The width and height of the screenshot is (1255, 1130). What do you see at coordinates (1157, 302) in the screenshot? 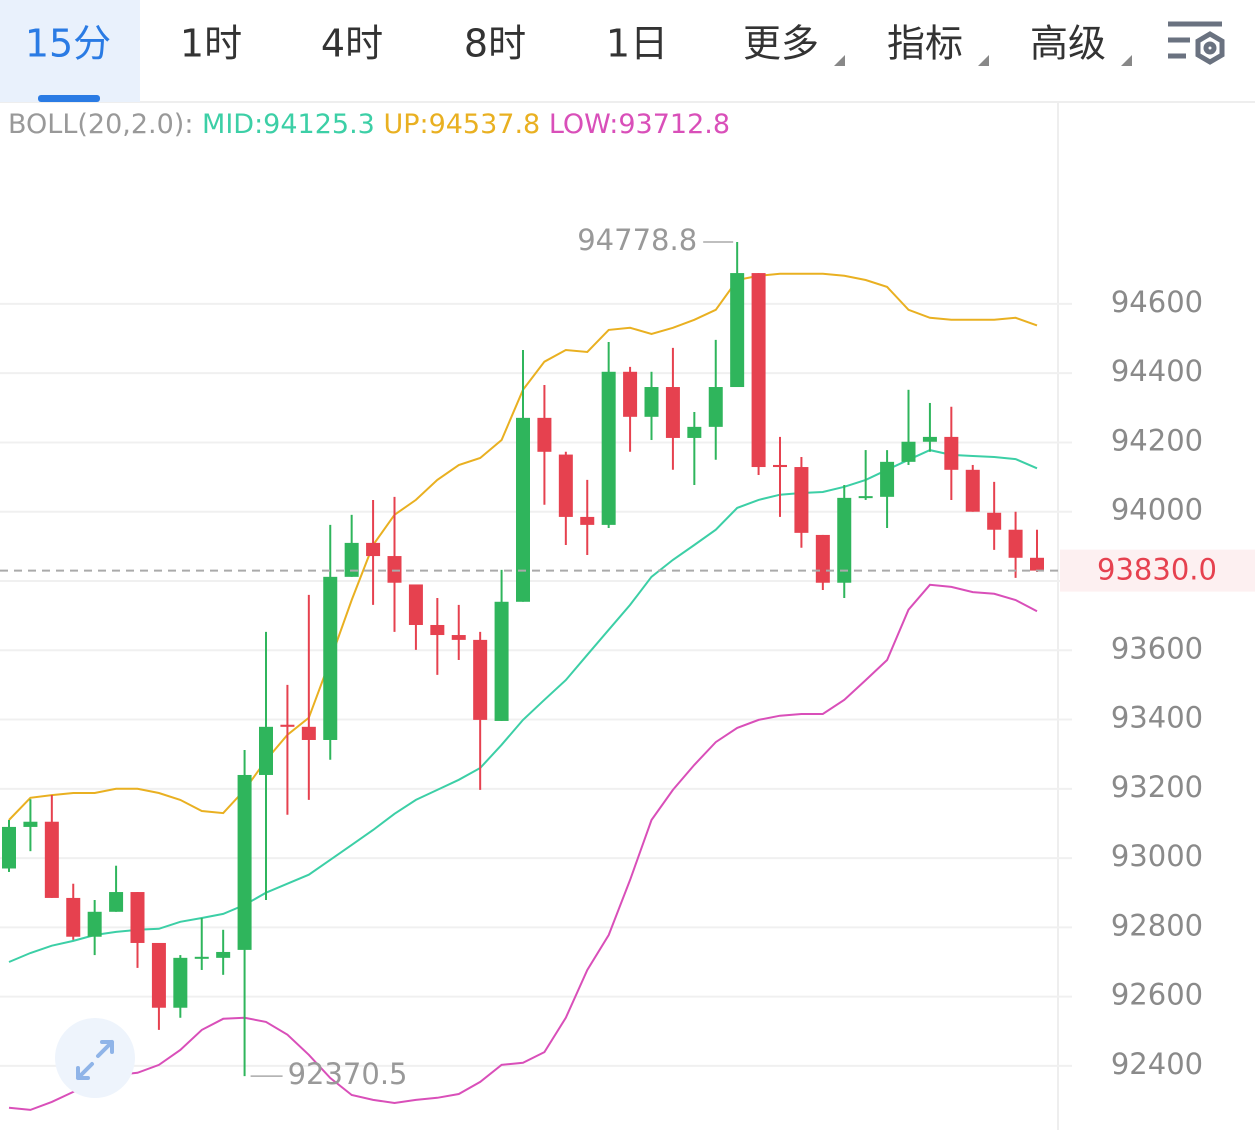
I see `y-tick-label: 94600` at bounding box center [1157, 302].